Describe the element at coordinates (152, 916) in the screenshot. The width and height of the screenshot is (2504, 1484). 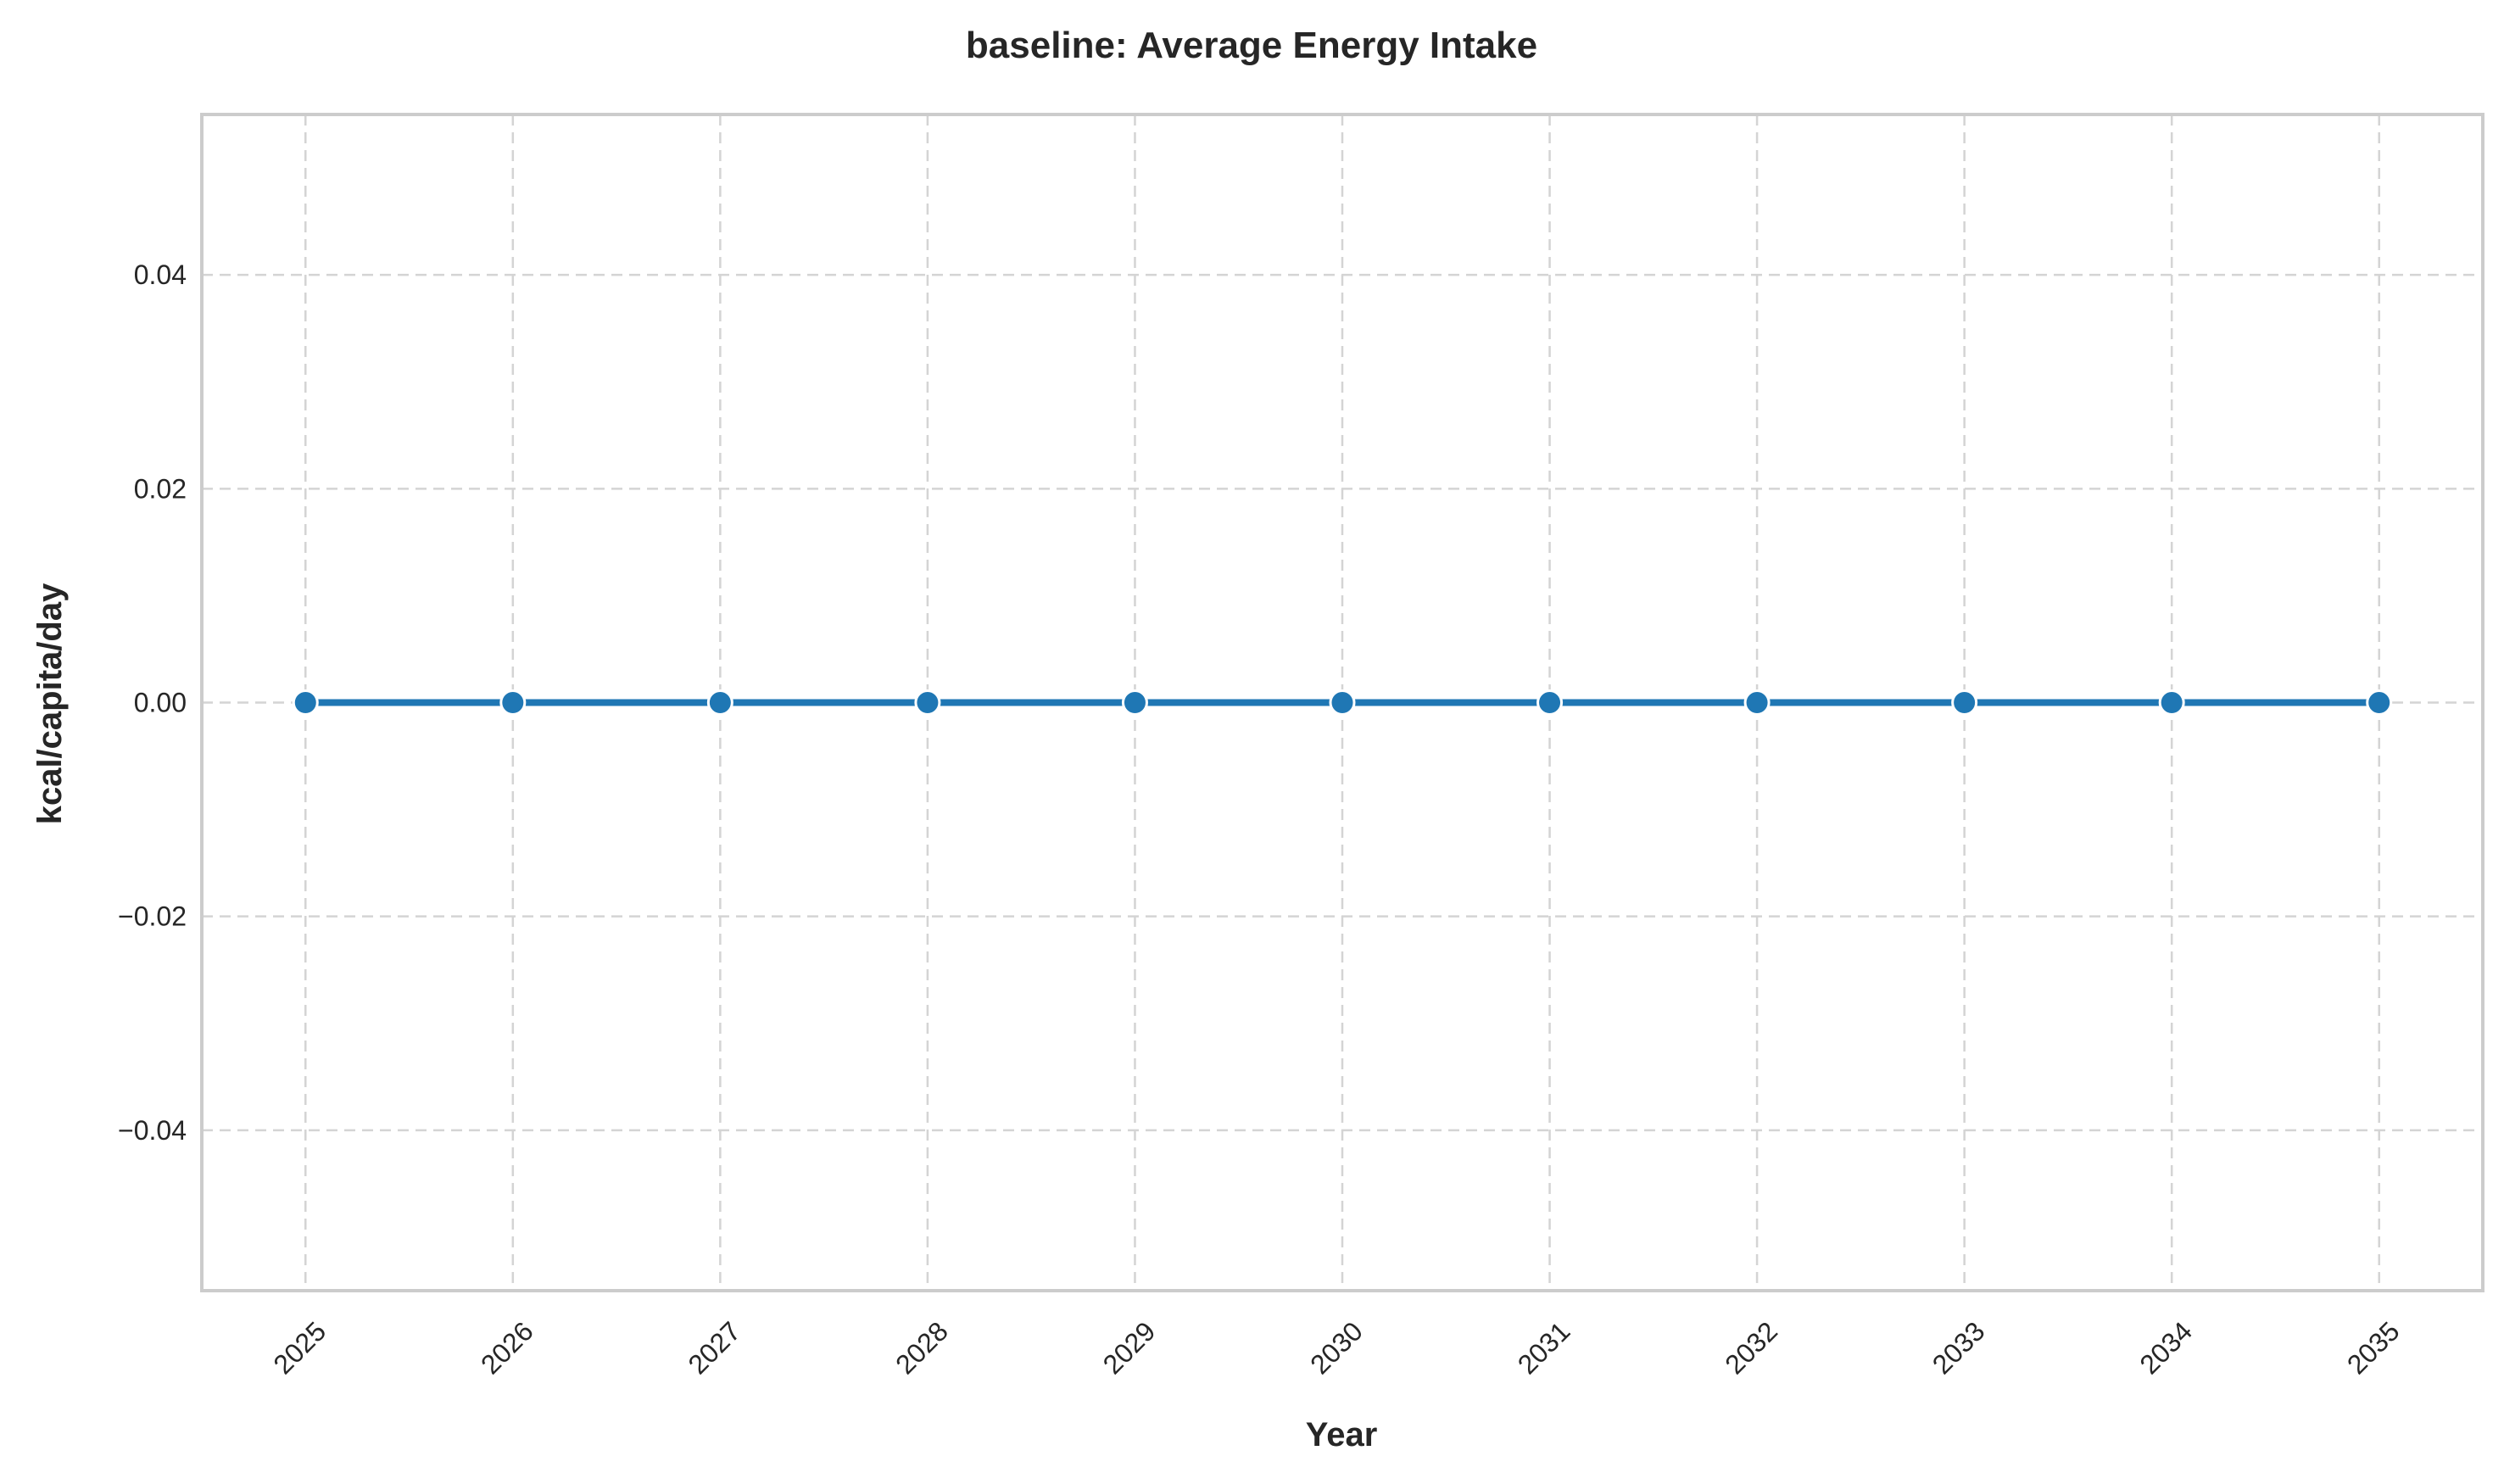
I see `y-tick-label: −0.02` at that location.